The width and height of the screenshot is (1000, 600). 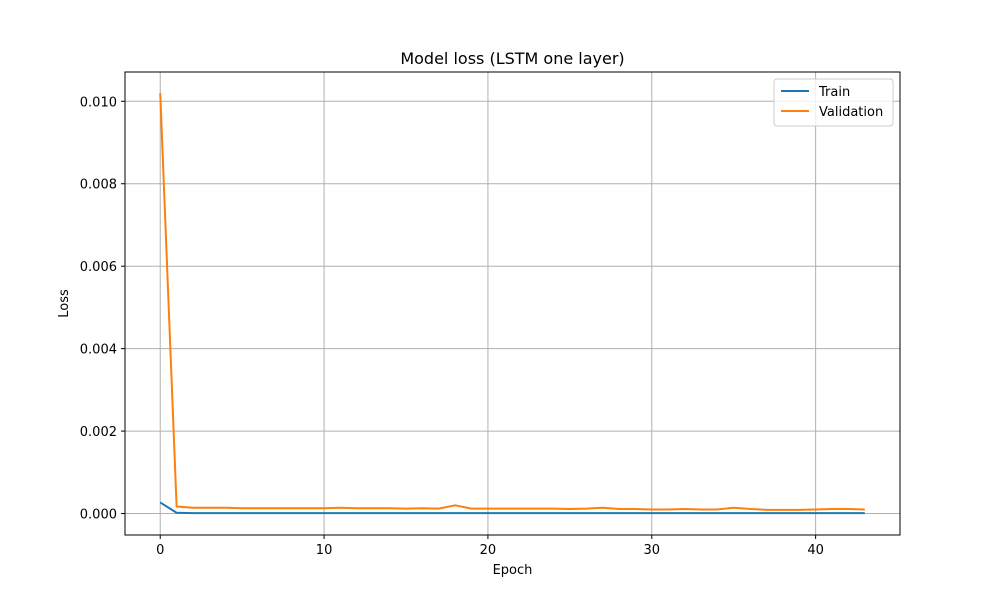 What do you see at coordinates (851, 112) in the screenshot?
I see `legend-label-validation: Validation` at bounding box center [851, 112].